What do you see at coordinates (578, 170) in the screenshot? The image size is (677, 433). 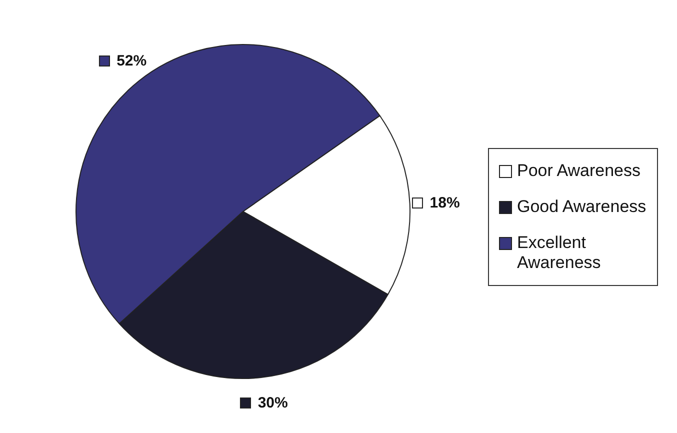 I see `legend-label: Poor Awareness` at bounding box center [578, 170].